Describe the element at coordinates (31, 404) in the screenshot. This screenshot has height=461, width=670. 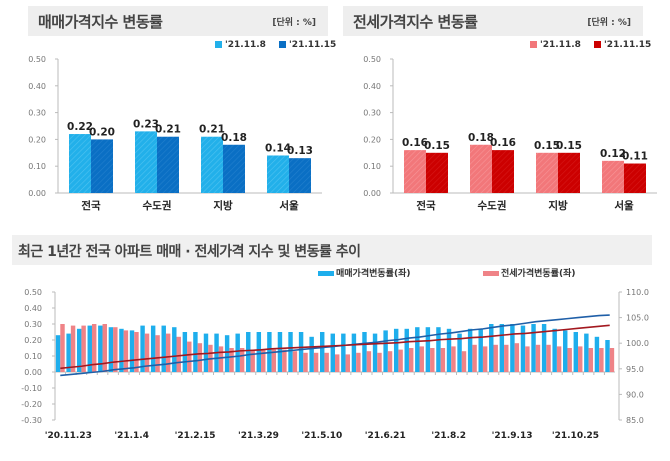
I see `left-y-tick-label: -0.20` at that location.